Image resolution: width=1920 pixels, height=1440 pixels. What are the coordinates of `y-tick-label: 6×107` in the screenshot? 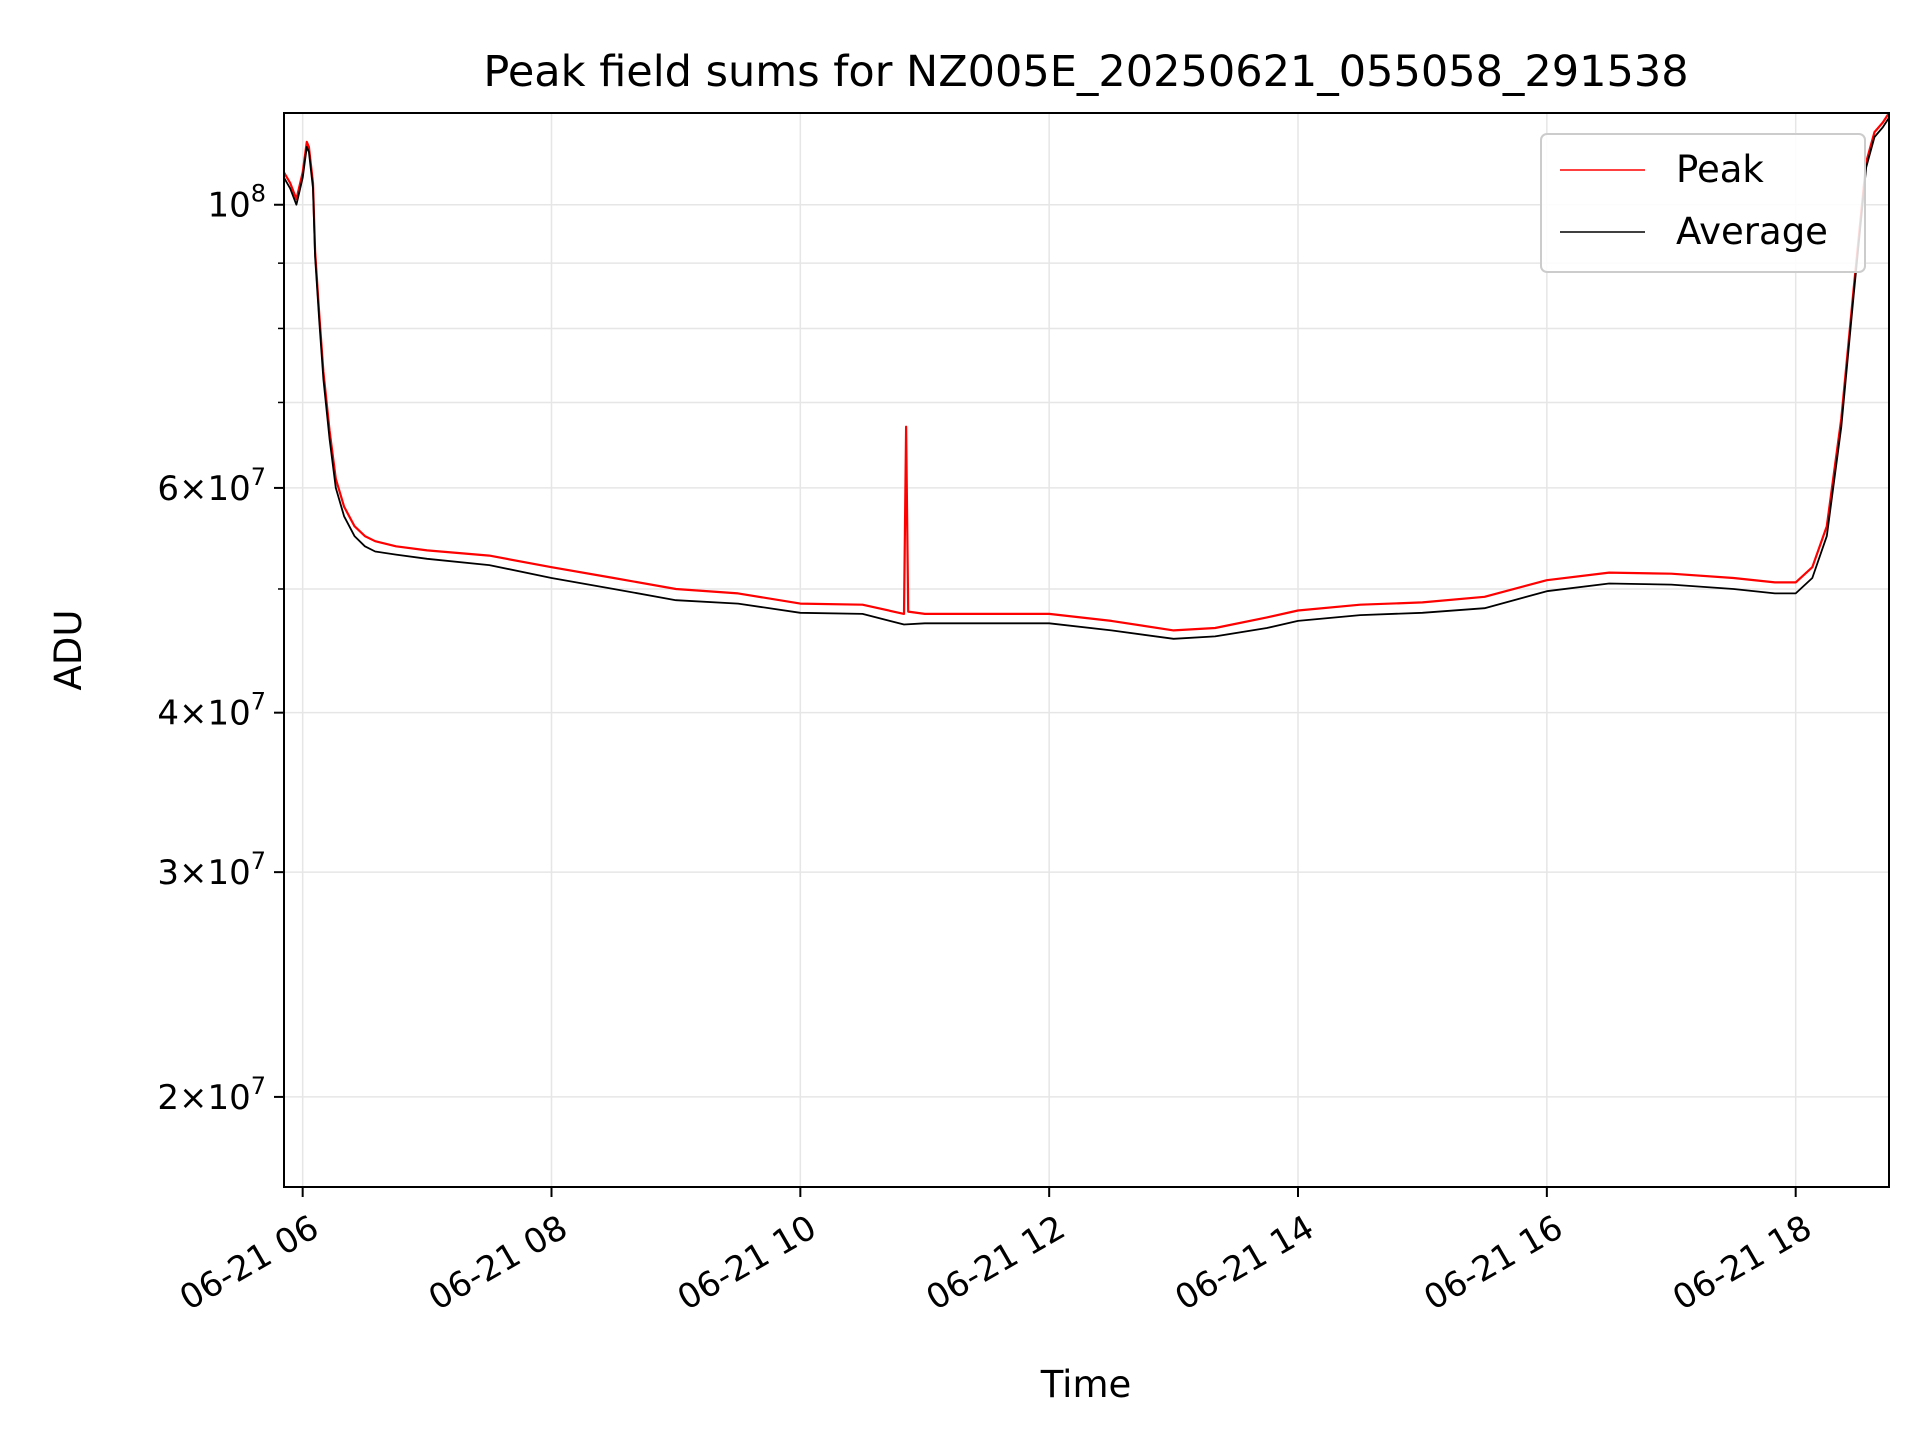 It's located at (211, 486).